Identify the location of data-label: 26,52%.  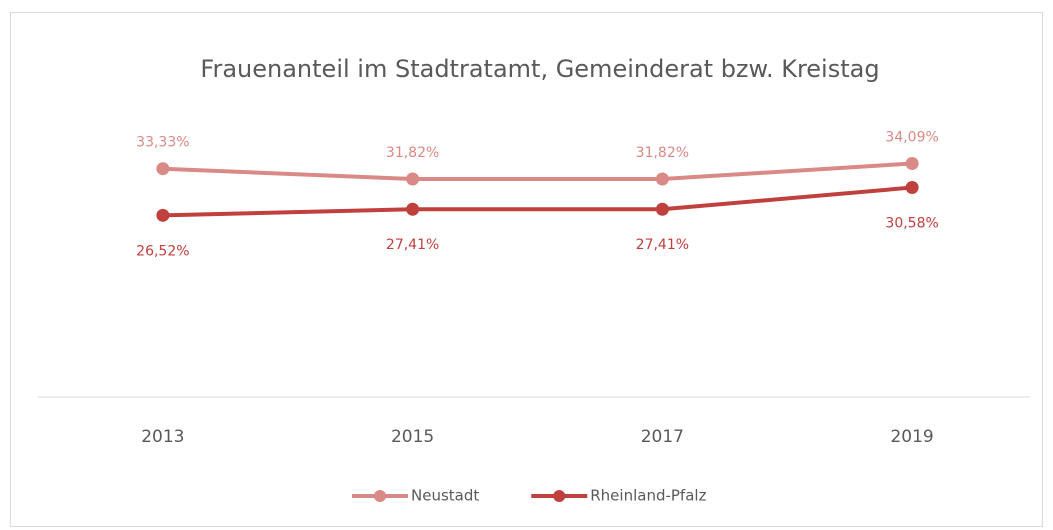
(162, 251).